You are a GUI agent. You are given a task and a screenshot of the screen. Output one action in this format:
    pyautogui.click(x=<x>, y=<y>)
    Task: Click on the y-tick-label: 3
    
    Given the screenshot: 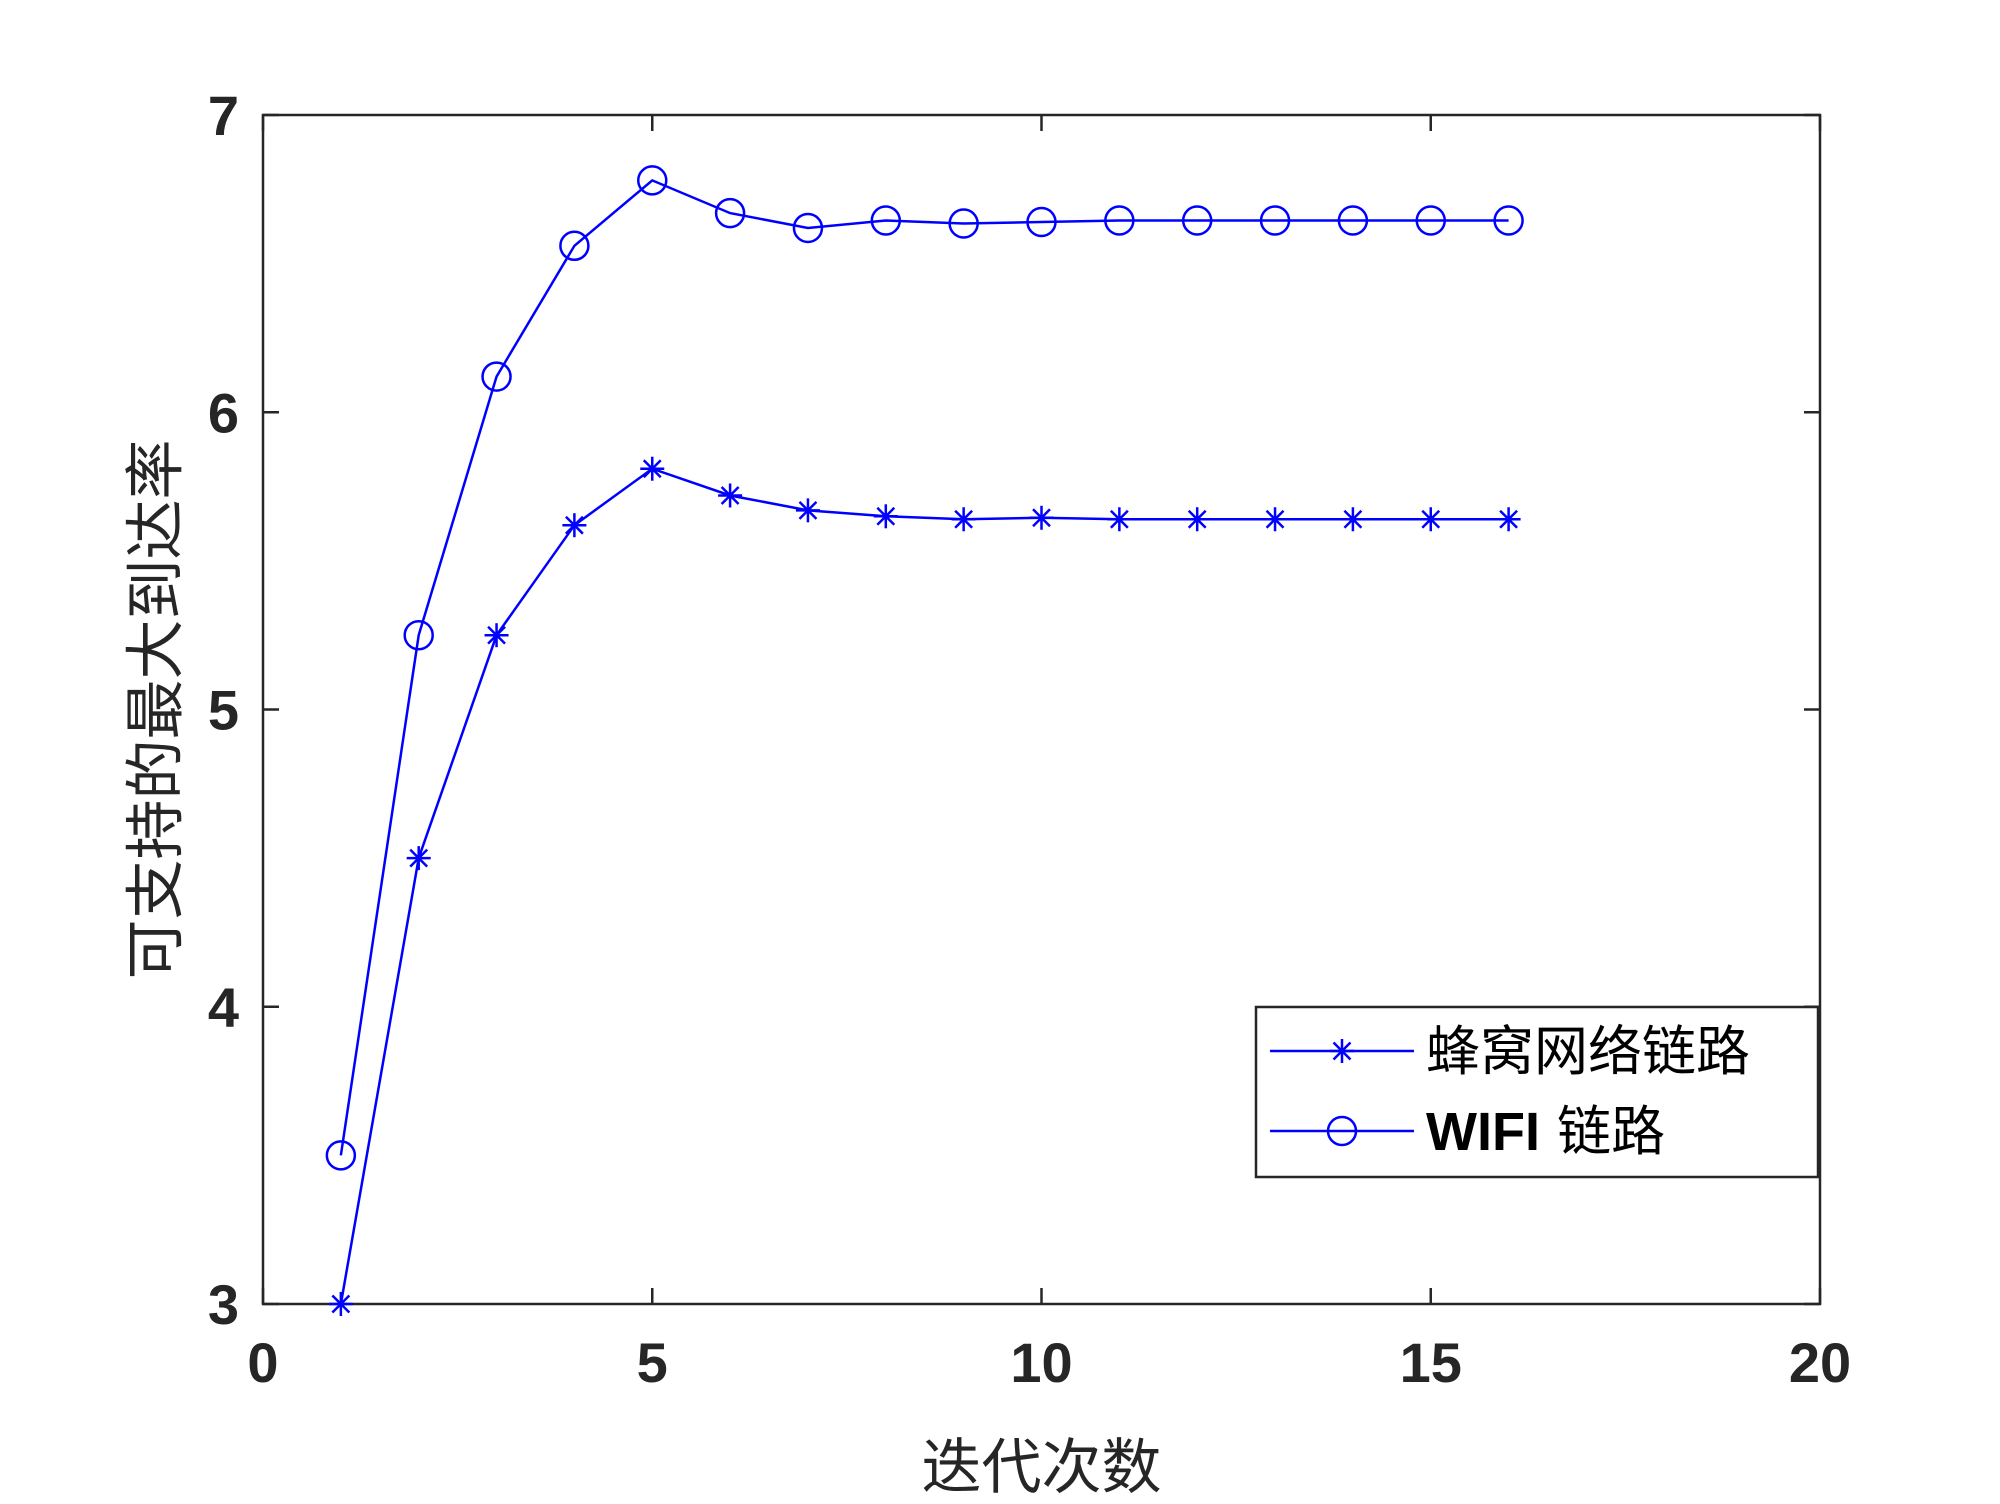 What is the action you would take?
    pyautogui.click(x=223, y=1304)
    